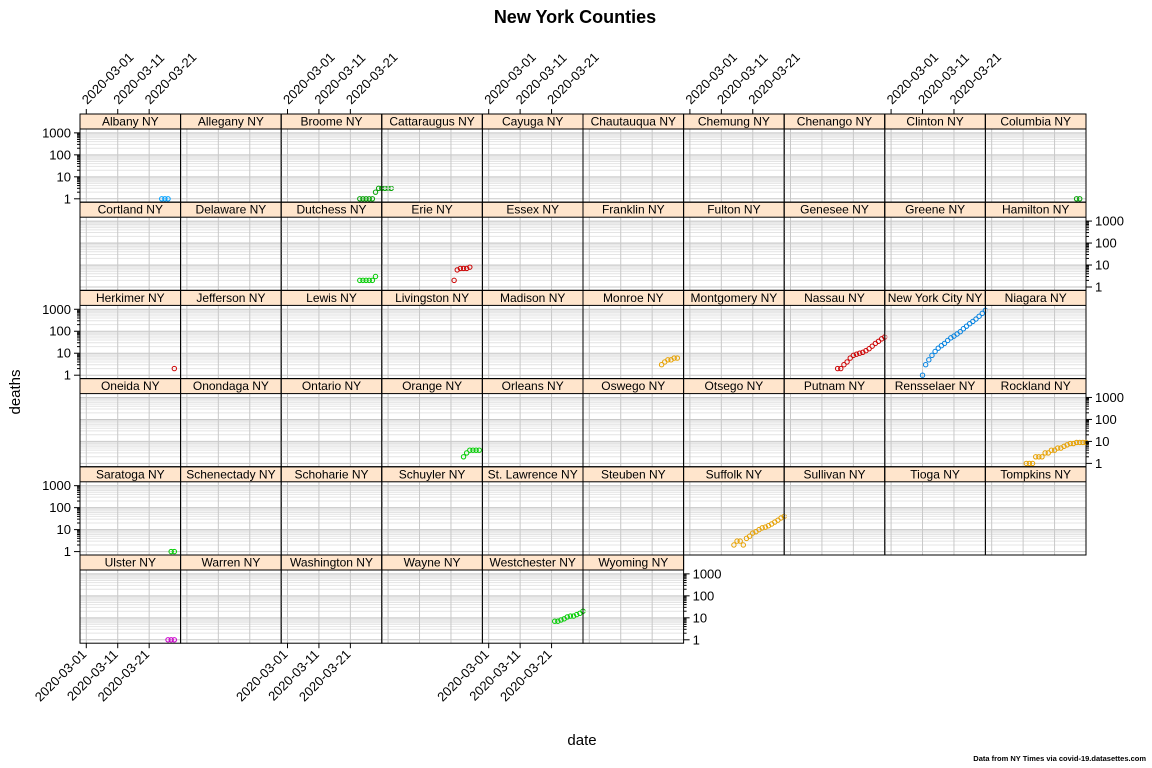 The image size is (1152, 768). What do you see at coordinates (834, 474) in the screenshot?
I see `panel-label: Sullivan NY` at bounding box center [834, 474].